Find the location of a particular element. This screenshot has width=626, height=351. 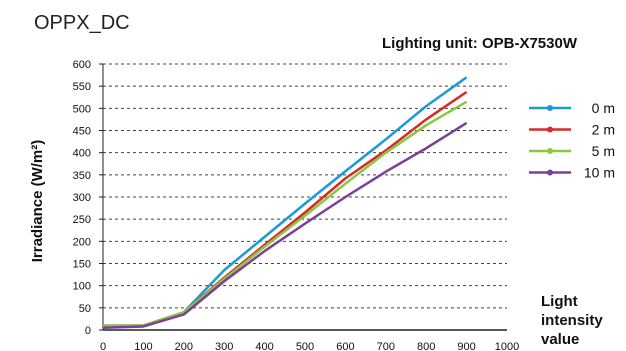

y-tick-label: 450 is located at coordinates (82, 132).